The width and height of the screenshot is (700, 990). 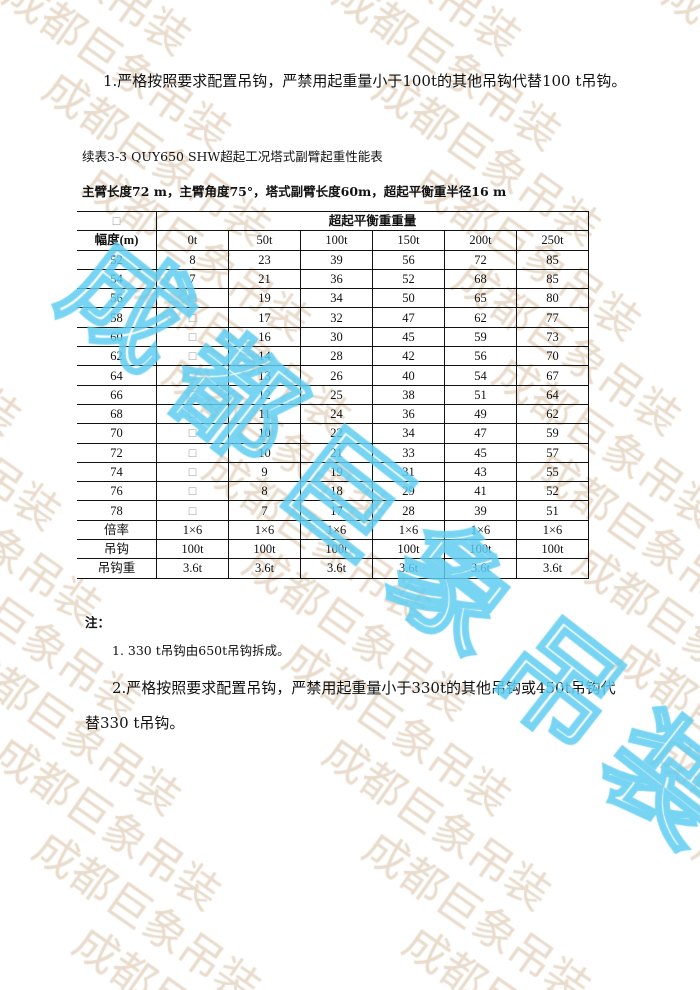 I want to click on table-cell: 29, so click(x=408, y=491).